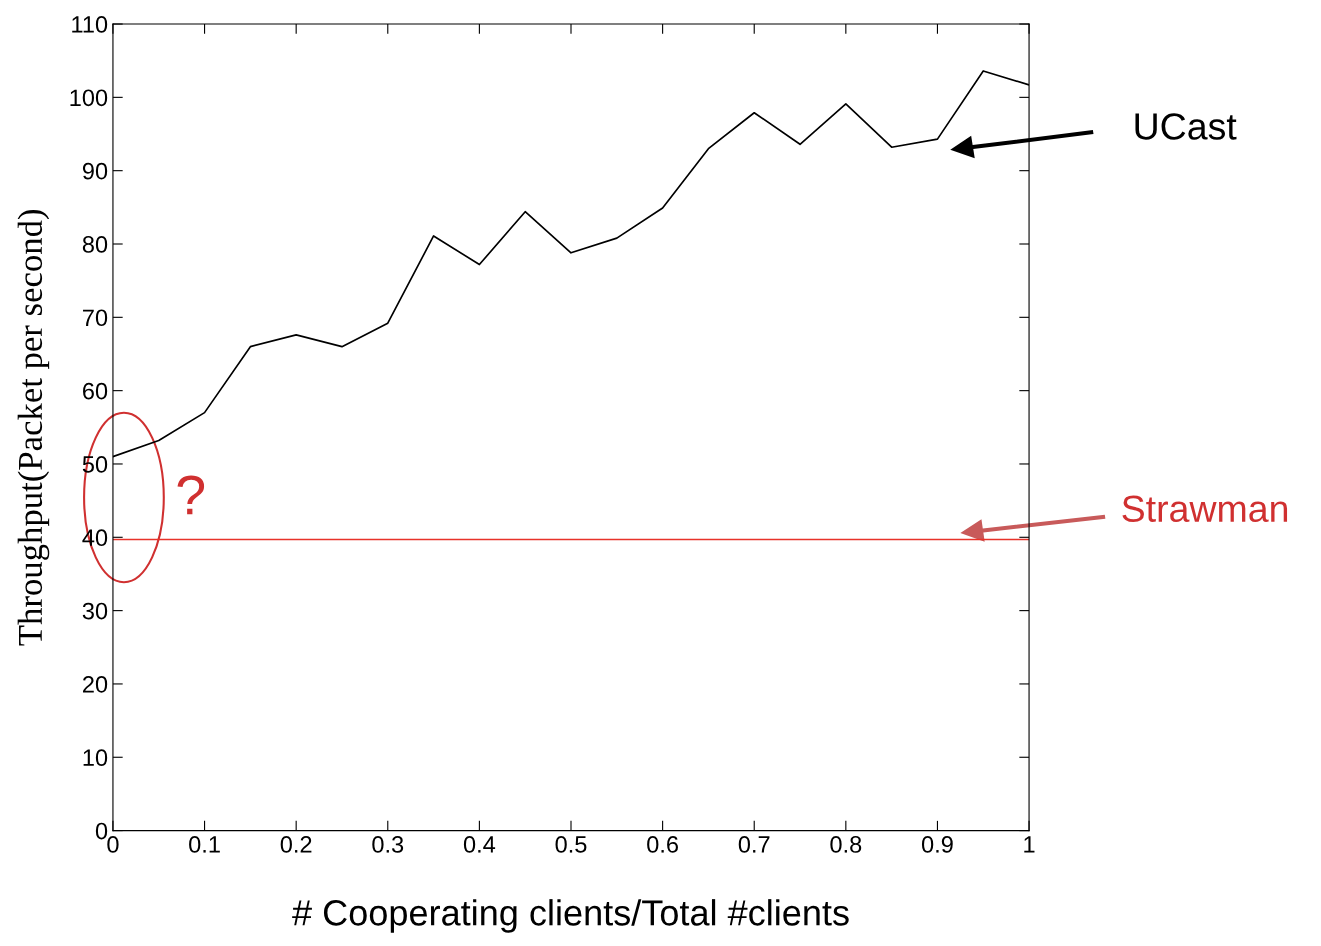 The image size is (1321, 946). I want to click on x-tick-label: 0.9, so click(937, 844).